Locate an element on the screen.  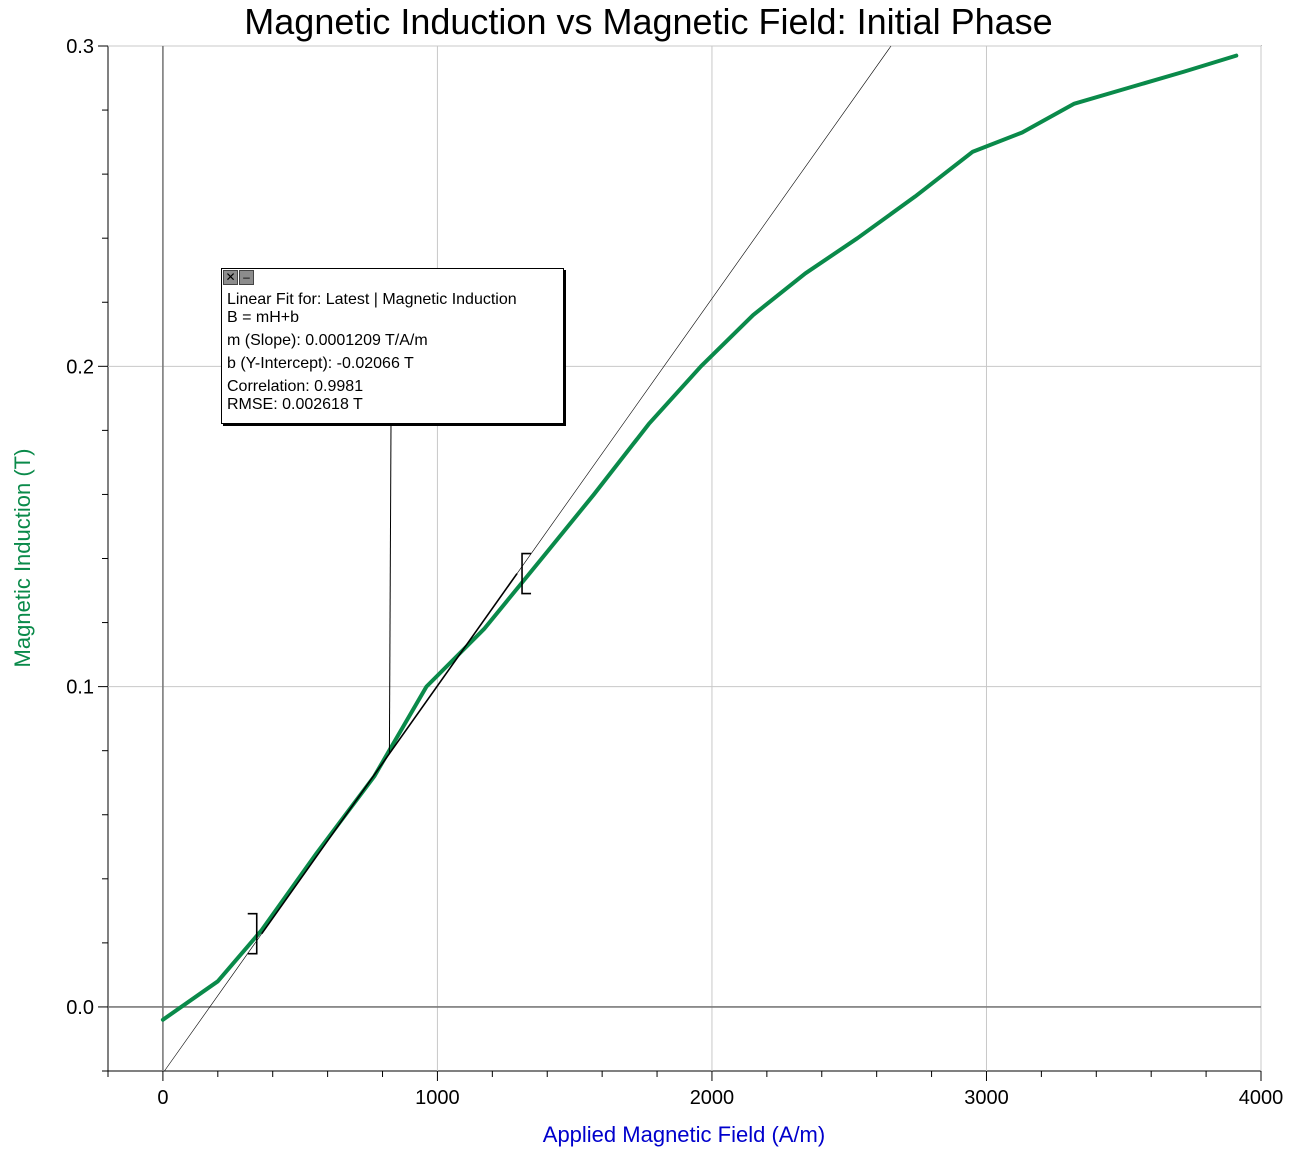
x-tick-label: 3000 is located at coordinates (986, 1098).